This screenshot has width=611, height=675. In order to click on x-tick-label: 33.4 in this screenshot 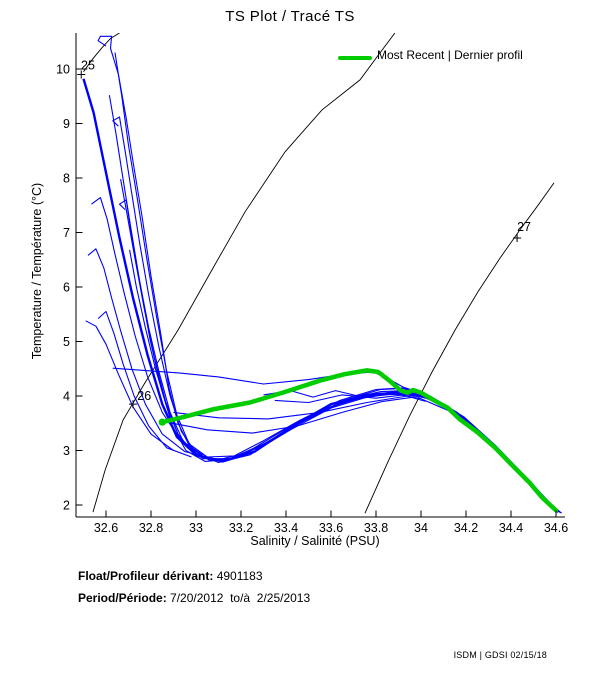, I will do `click(286, 528)`.